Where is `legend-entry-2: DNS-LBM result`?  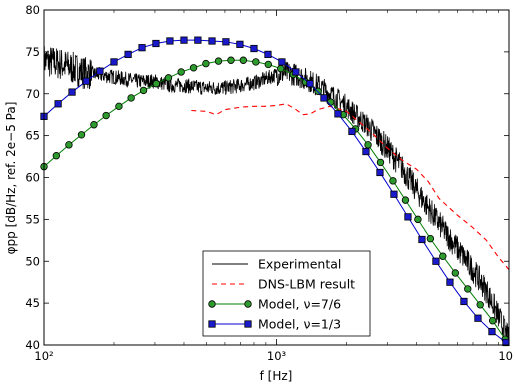 legend-entry-2: DNS-LBM result is located at coordinates (283, 284).